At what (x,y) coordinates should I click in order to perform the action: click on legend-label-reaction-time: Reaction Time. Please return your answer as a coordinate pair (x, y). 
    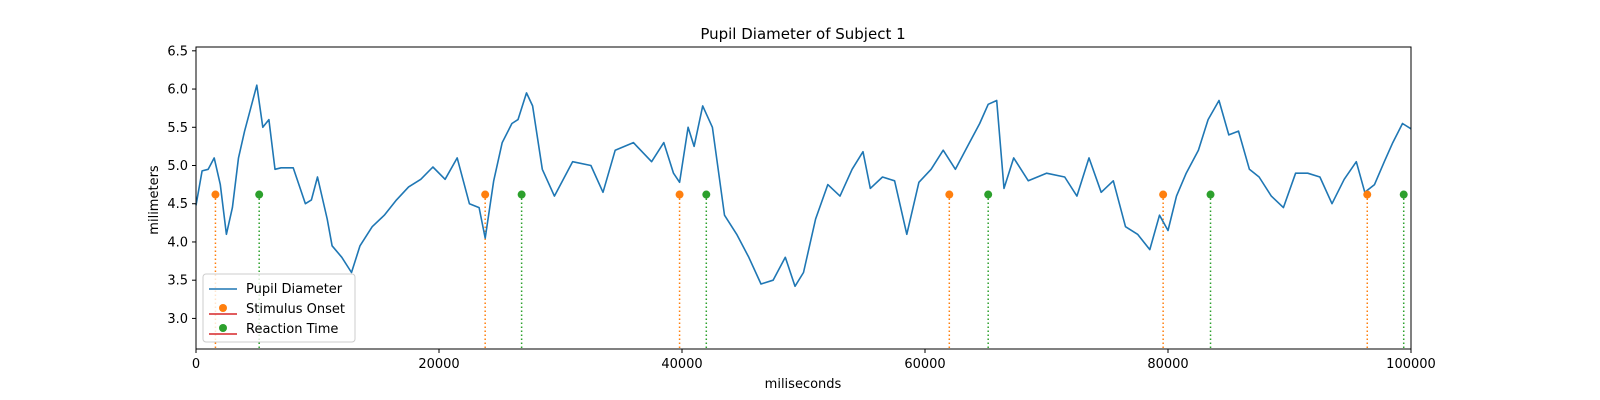
    Looking at the image, I should click on (292, 329).